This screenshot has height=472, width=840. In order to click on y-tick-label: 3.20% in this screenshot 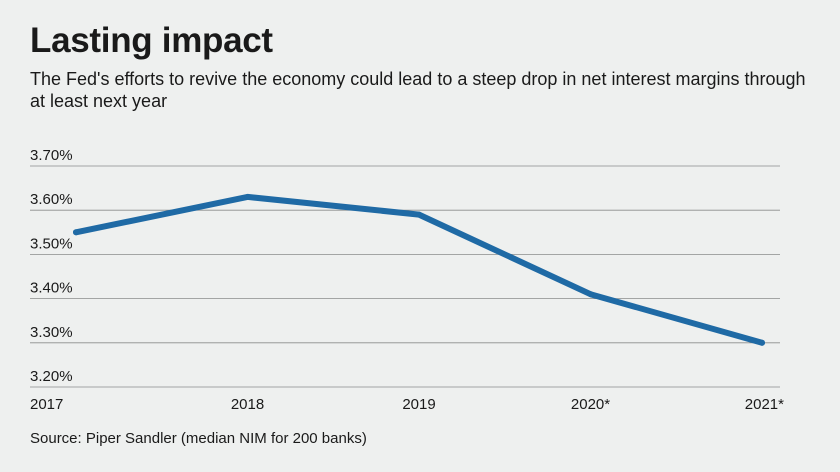, I will do `click(51, 376)`.